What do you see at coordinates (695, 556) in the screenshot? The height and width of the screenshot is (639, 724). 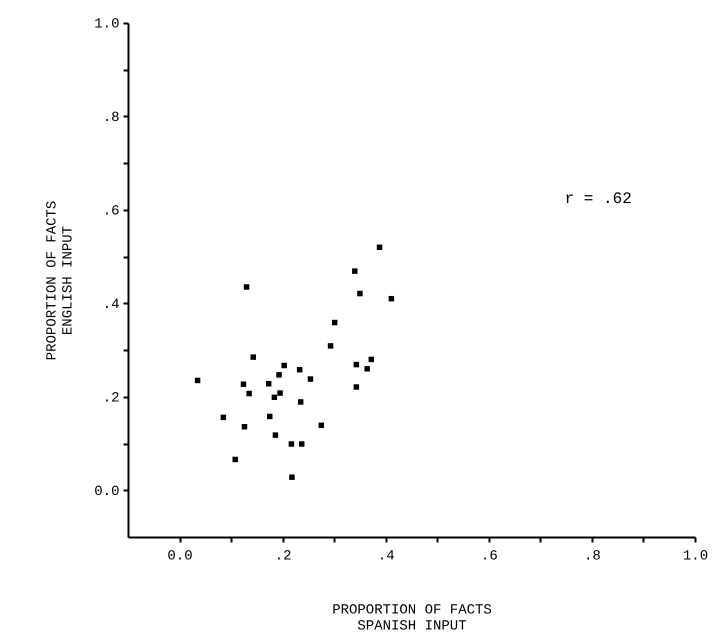 I see `x-tick-label: 1.0` at bounding box center [695, 556].